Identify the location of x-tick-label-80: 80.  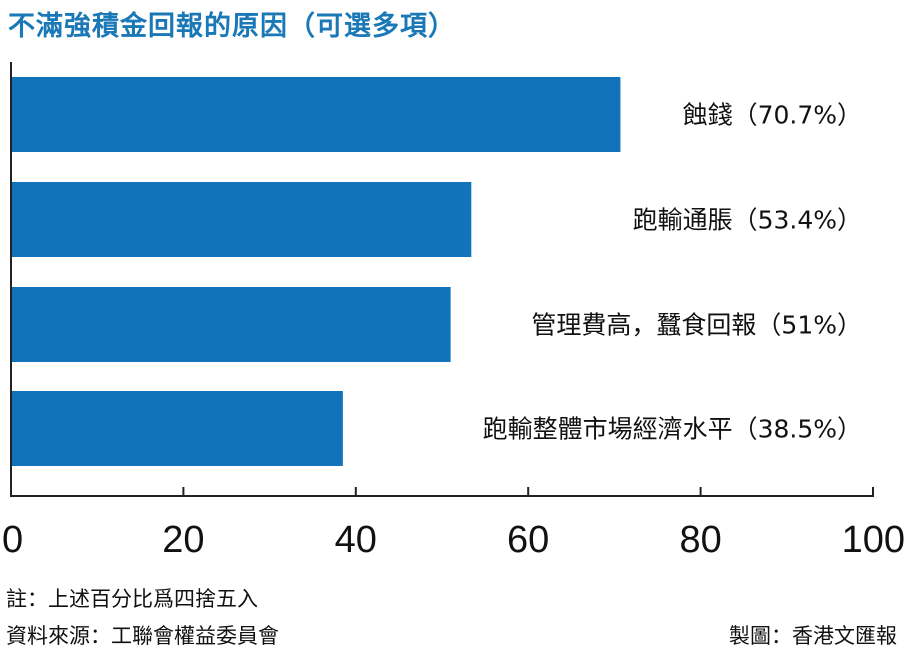
(700, 540).